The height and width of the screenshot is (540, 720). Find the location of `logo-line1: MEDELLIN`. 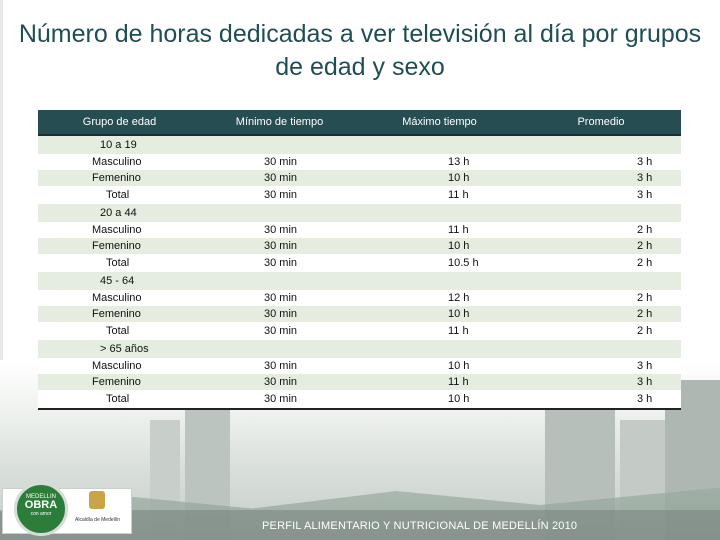

logo-line1: MEDELLIN is located at coordinates (40, 497).